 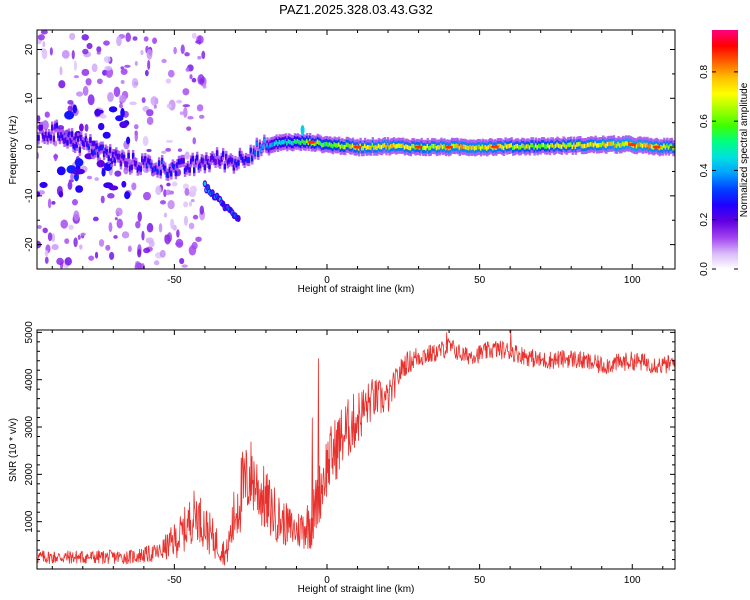 I want to click on colorbar-tick-label: 0.0, so click(x=704, y=269).